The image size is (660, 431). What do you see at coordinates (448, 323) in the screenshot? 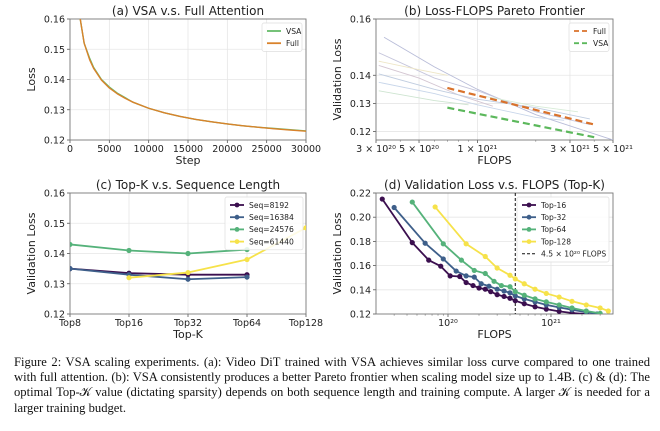
I see `x-tick-label: 10²⁰` at bounding box center [448, 323].